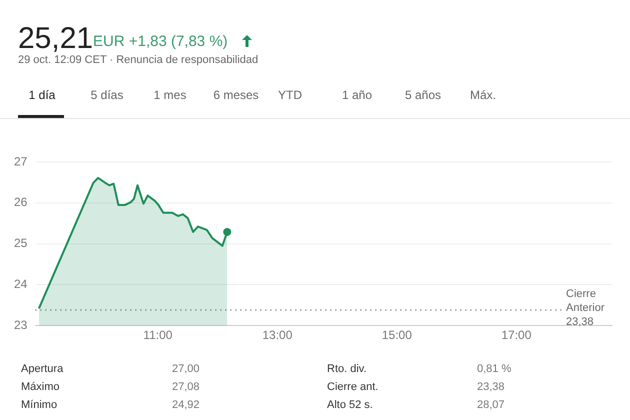 This screenshot has width=630, height=420. I want to click on text: Mínimo, so click(39, 405).